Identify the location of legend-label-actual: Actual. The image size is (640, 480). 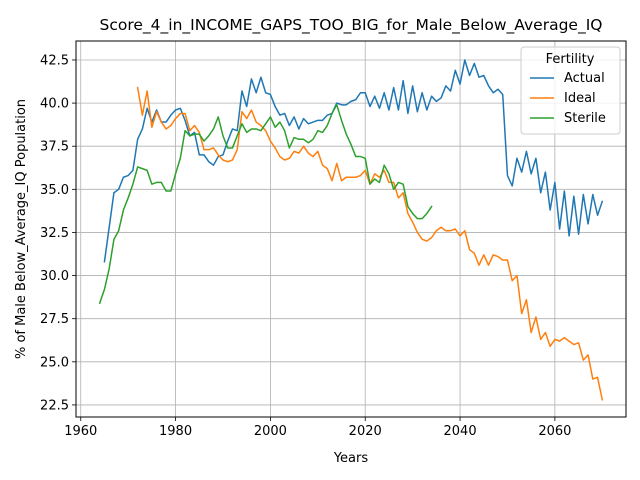
(584, 78).